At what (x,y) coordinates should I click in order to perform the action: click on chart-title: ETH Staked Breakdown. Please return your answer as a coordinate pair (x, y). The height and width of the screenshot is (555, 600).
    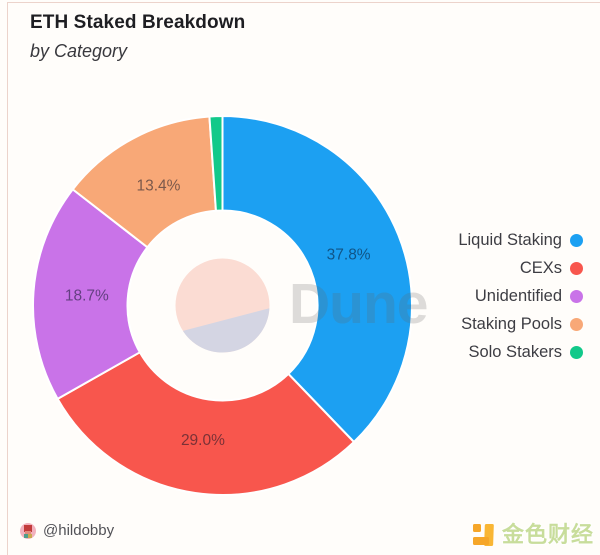
    Looking at the image, I should click on (138, 22).